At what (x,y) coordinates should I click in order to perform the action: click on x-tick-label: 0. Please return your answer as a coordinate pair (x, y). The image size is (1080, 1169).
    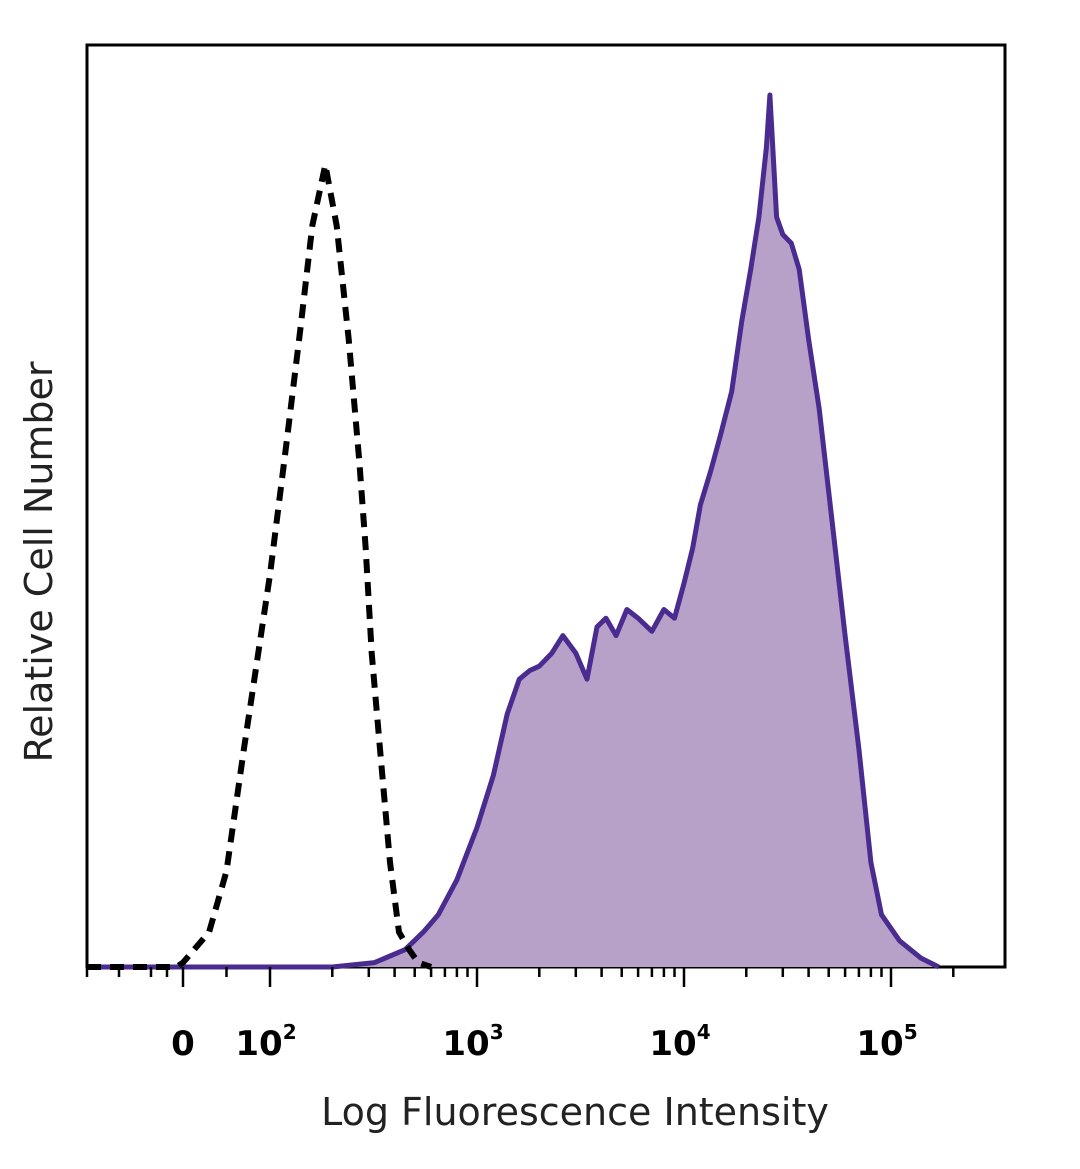
    Looking at the image, I should click on (183, 1044).